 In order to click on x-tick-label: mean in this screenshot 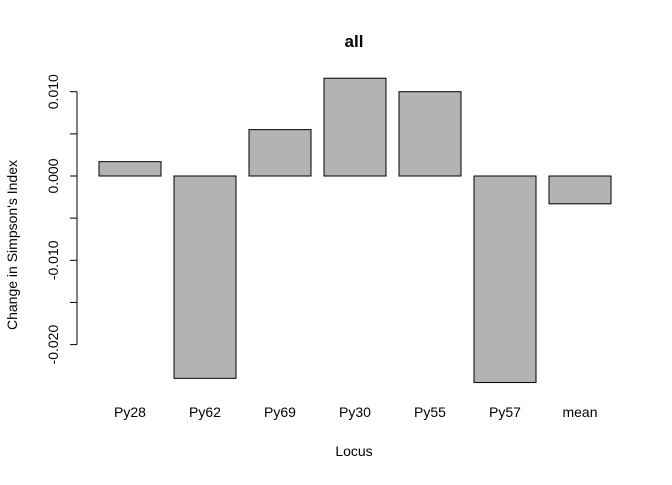, I will do `click(579, 412)`.